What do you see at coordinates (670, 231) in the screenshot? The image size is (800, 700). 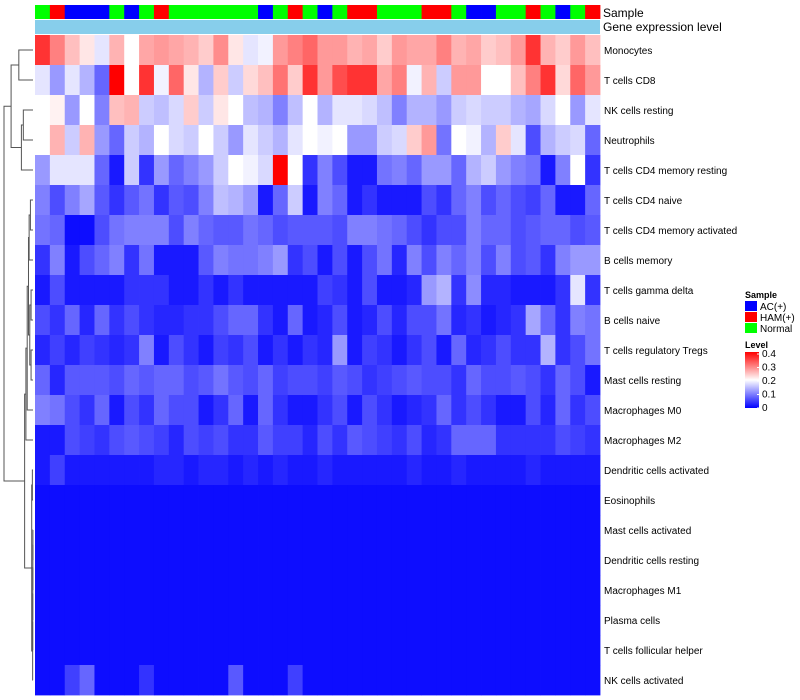 I see `row-label: T cells CD4 memory activated` at bounding box center [670, 231].